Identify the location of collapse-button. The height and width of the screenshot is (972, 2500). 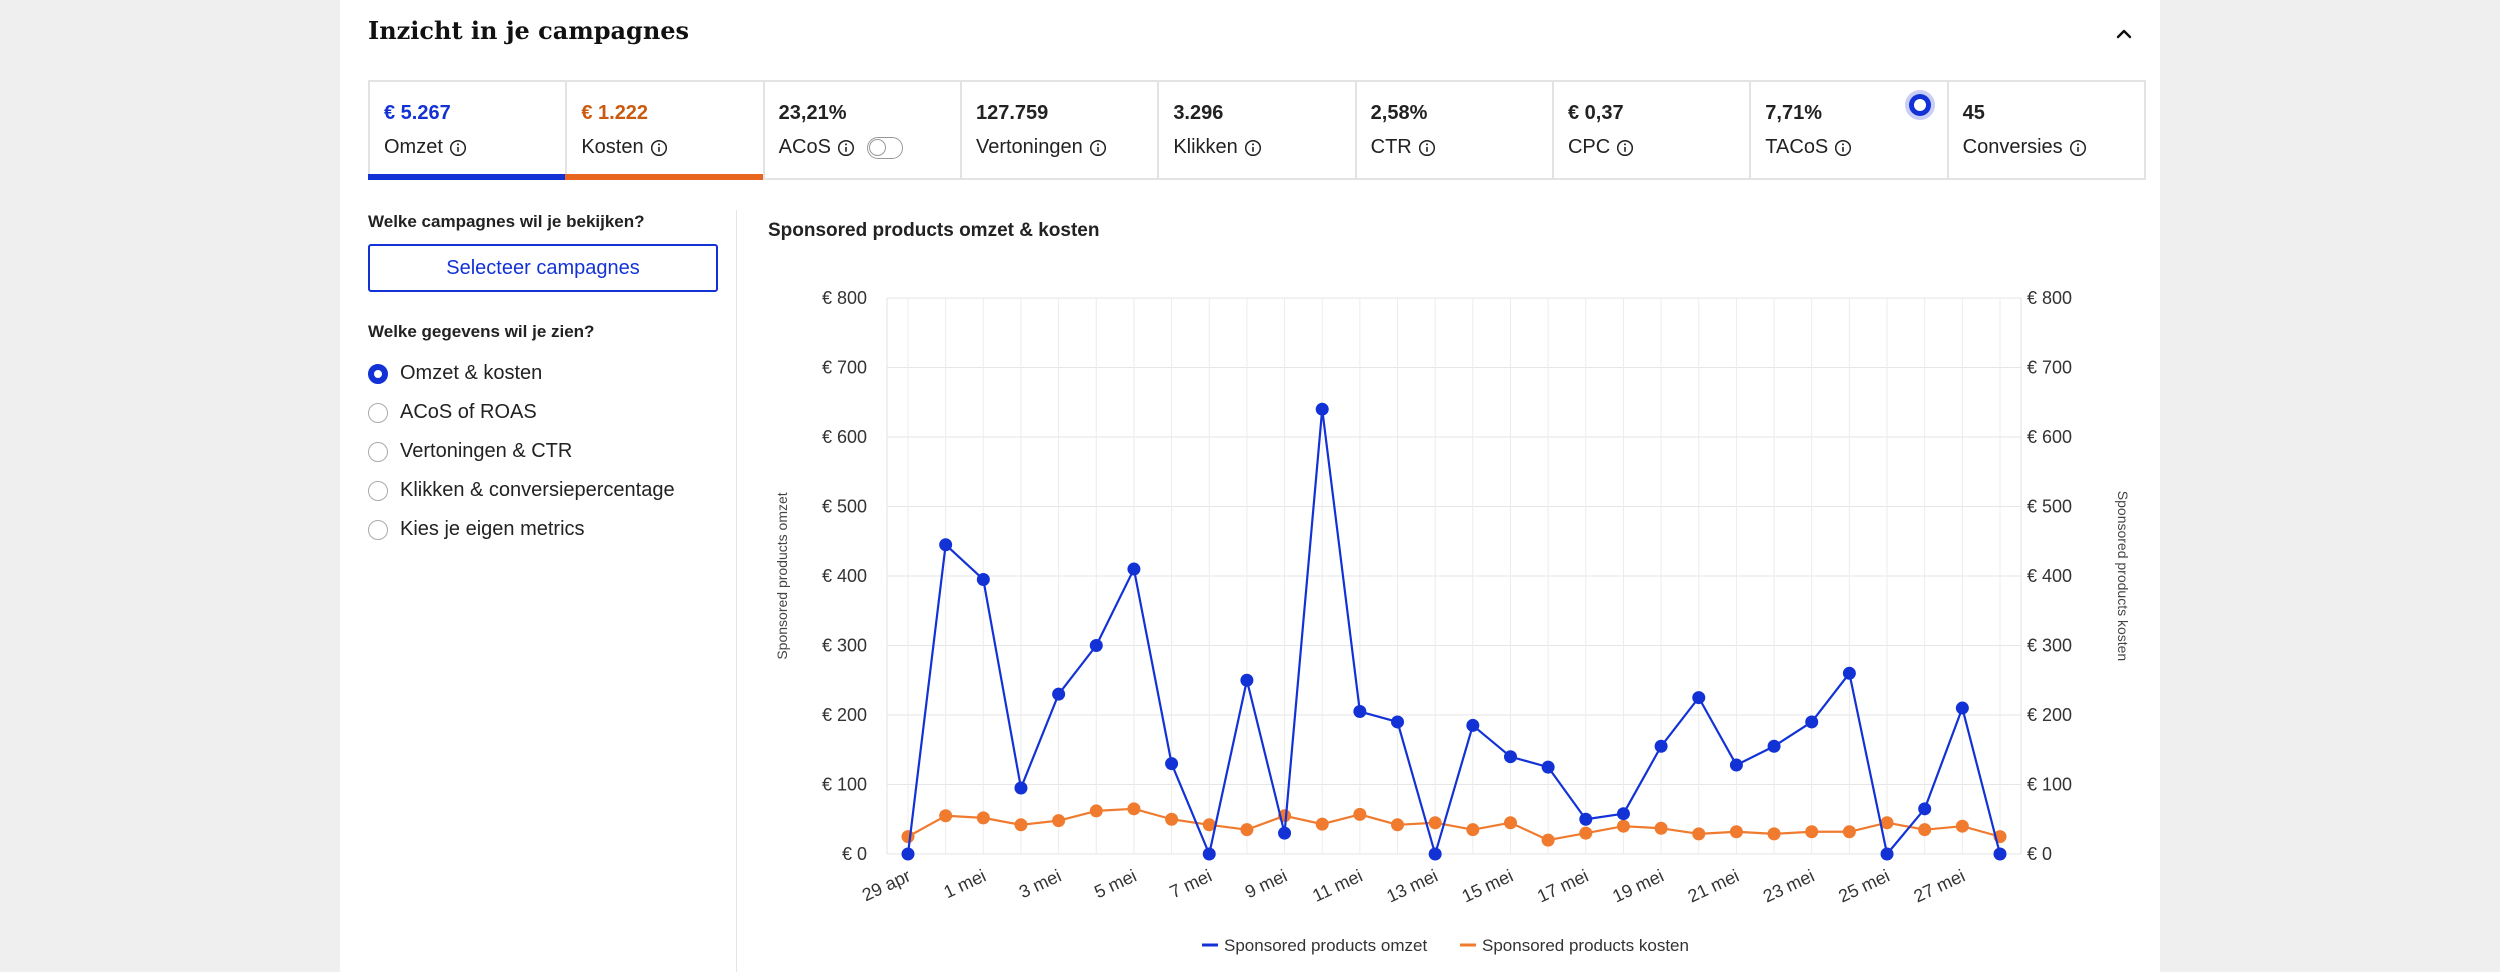
(2124, 34).